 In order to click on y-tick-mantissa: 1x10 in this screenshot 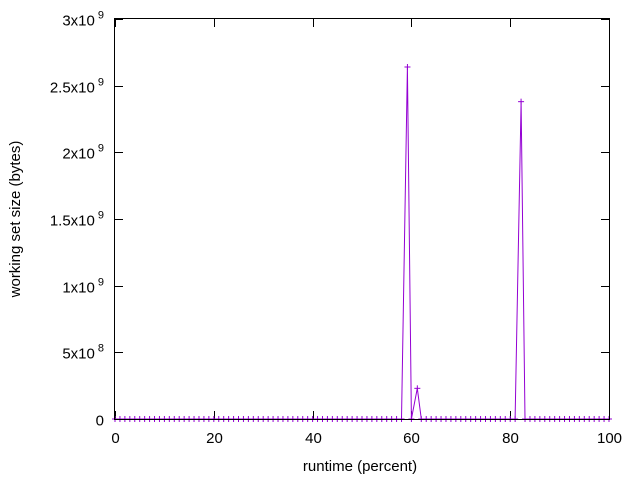, I will do `click(78, 288)`.